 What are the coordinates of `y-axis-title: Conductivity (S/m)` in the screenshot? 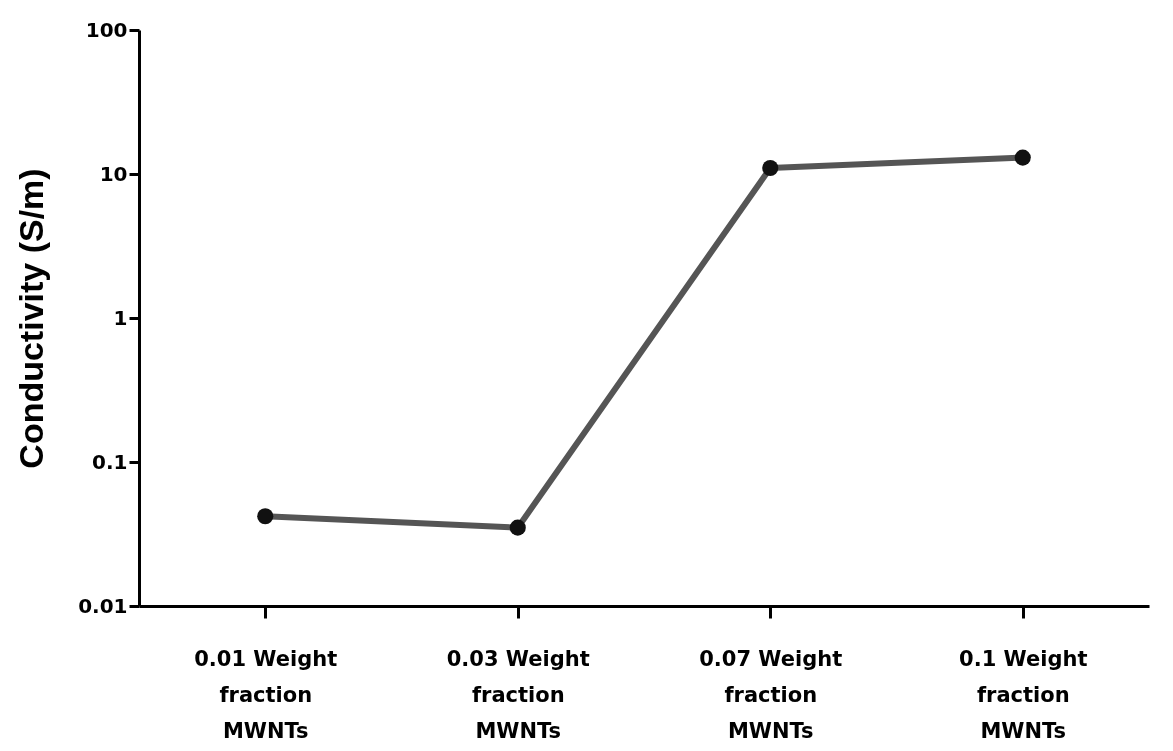 It's located at (31, 318).